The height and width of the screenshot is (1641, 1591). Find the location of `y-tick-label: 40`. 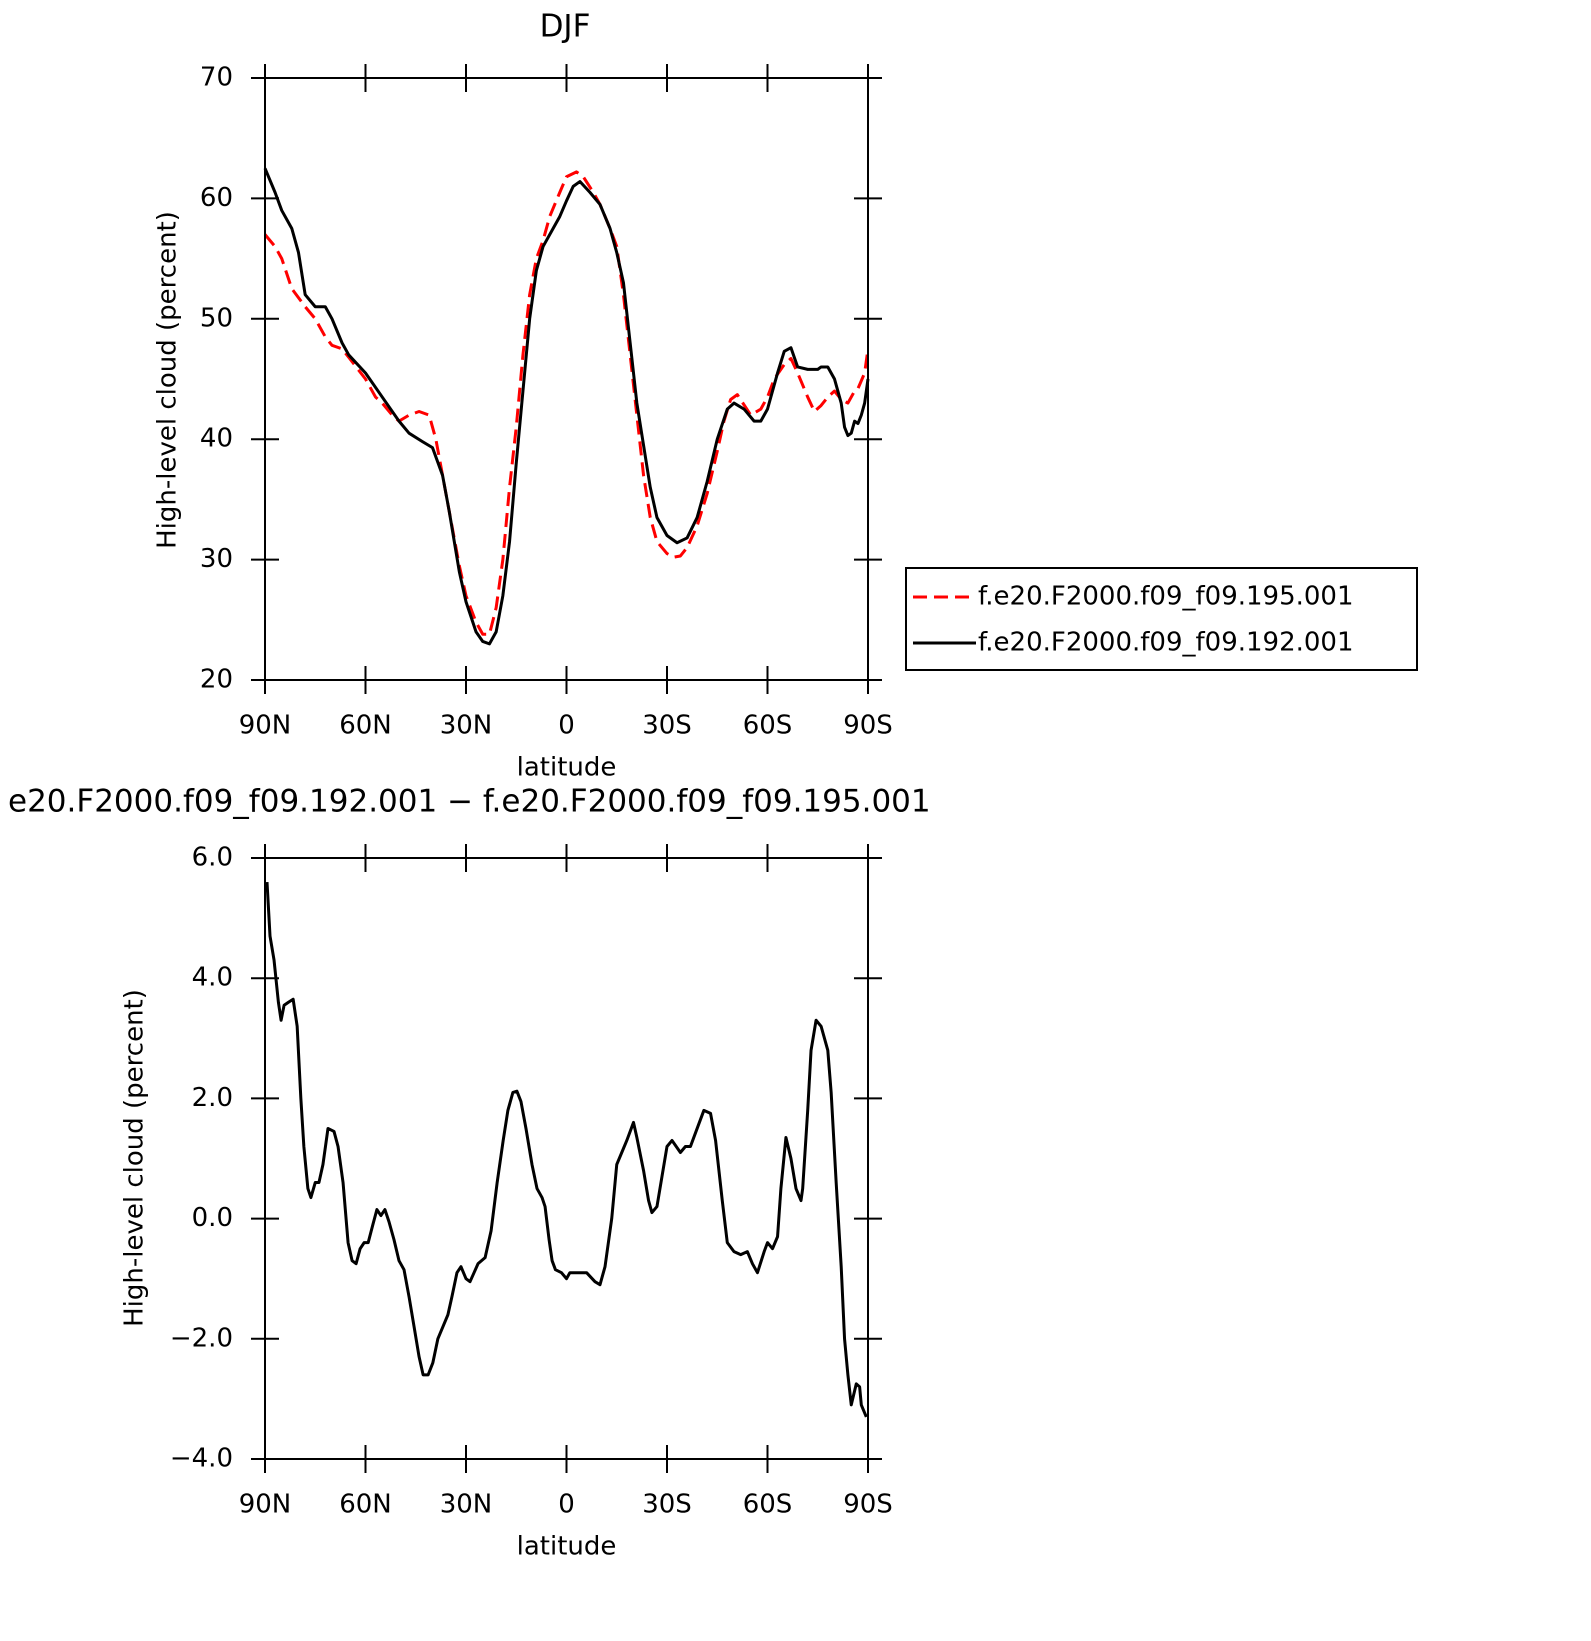

y-tick-label: 40 is located at coordinates (216, 439).